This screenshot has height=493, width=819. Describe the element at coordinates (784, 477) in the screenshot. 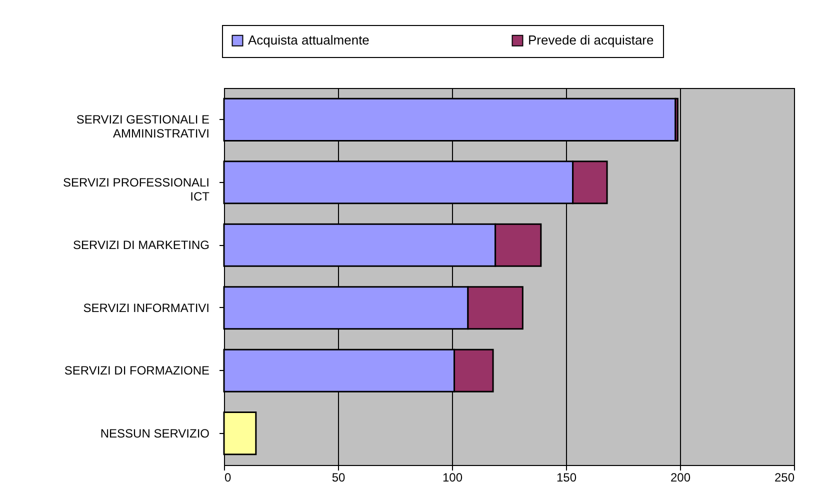

I see `x-tick-label: 250` at that location.